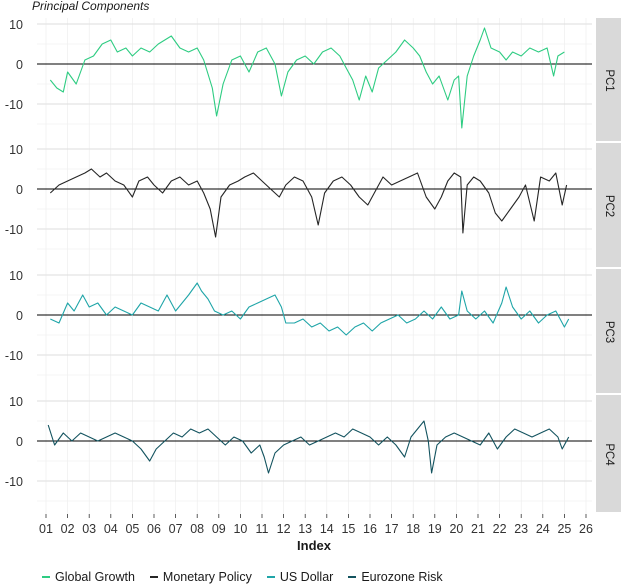 This screenshot has height=587, width=621. I want to click on legend-key-global-growth, so click(46, 577).